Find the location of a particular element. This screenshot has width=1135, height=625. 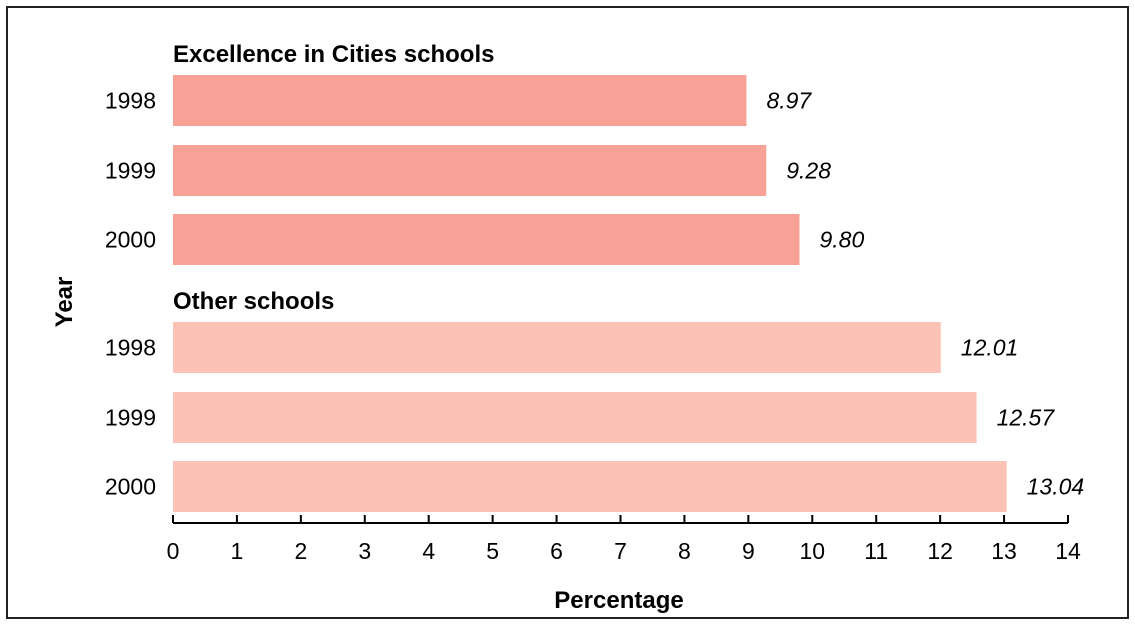

x-tick-label: 5 is located at coordinates (492, 551).